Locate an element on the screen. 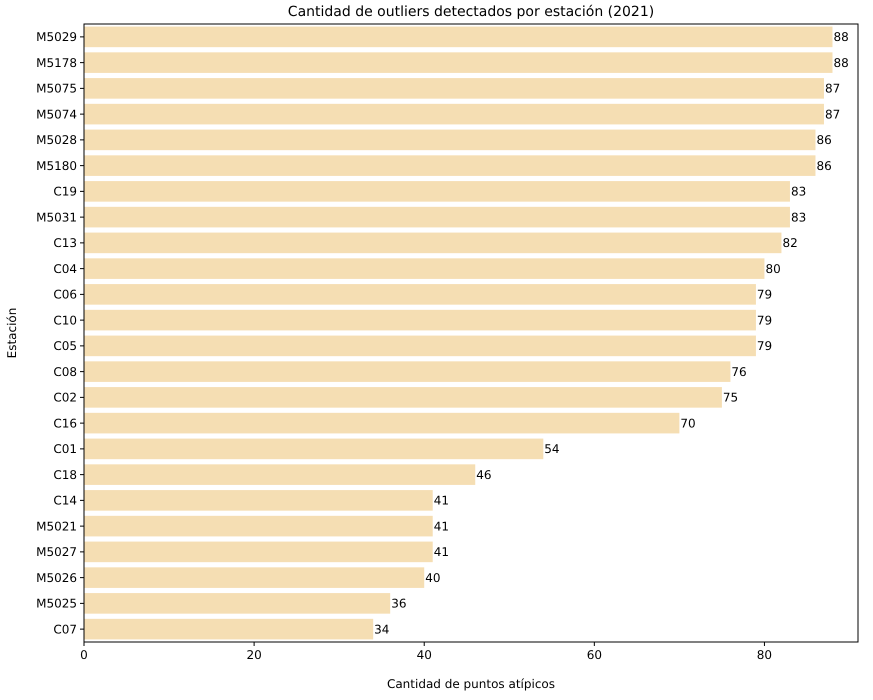 The height and width of the screenshot is (700, 873). y-tick-label: C19 is located at coordinates (65, 191).